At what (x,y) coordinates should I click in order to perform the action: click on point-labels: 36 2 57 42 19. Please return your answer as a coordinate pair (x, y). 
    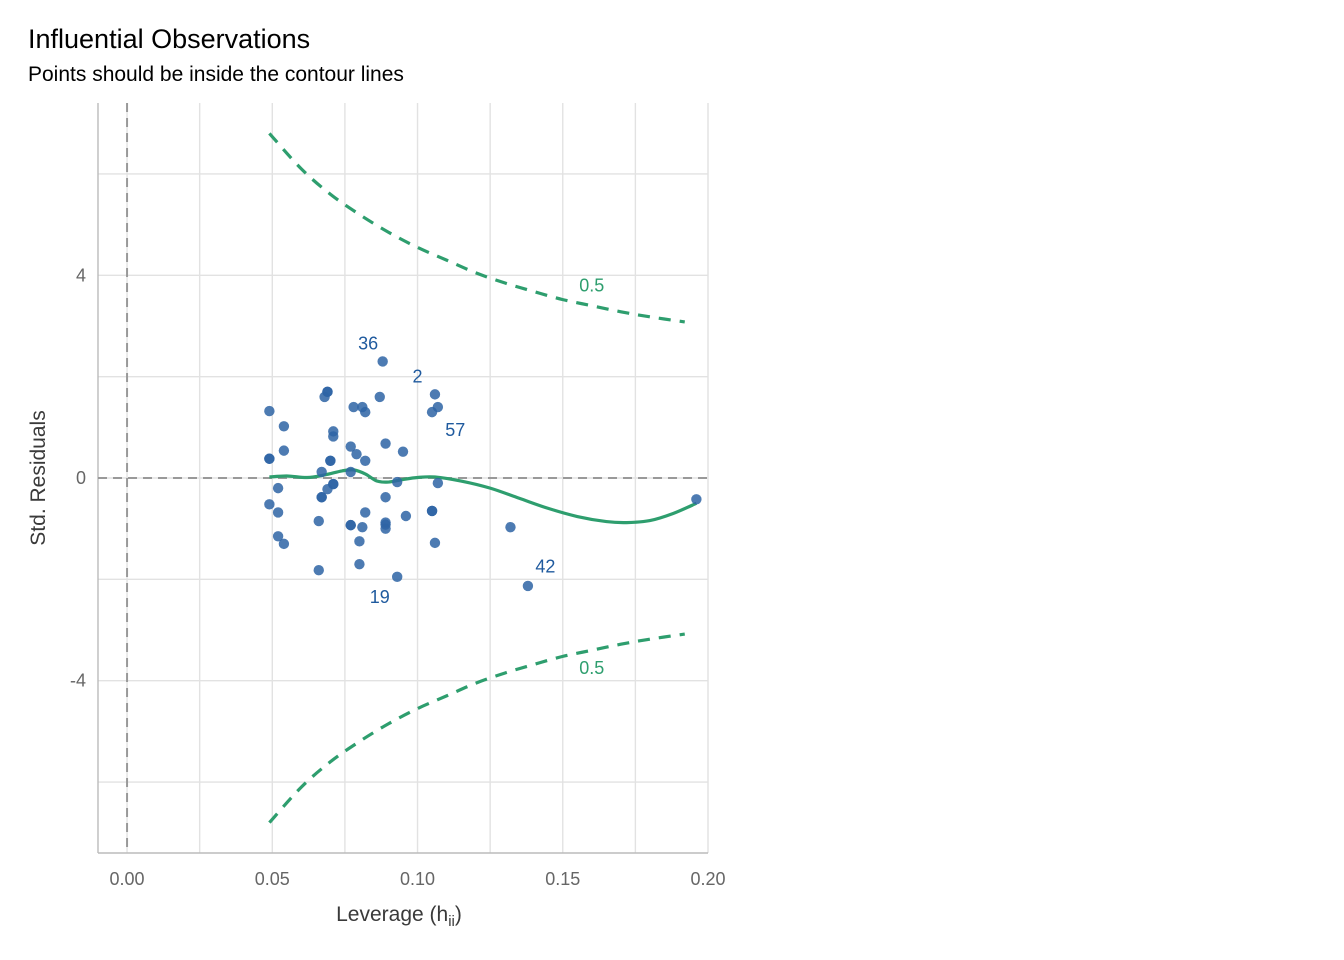
    Looking at the image, I should click on (456, 470).